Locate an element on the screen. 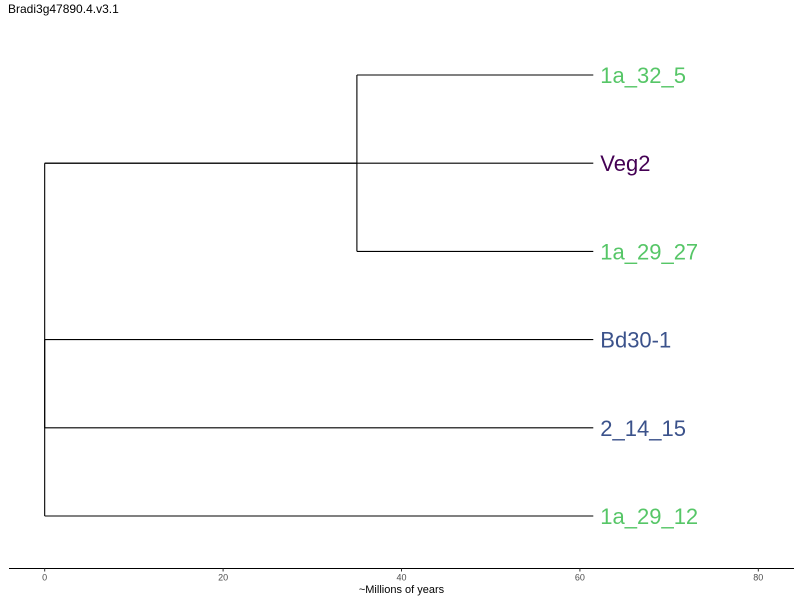  x-axis: 0 20 40 60 80 ~Millions of years is located at coordinates (401, 582).